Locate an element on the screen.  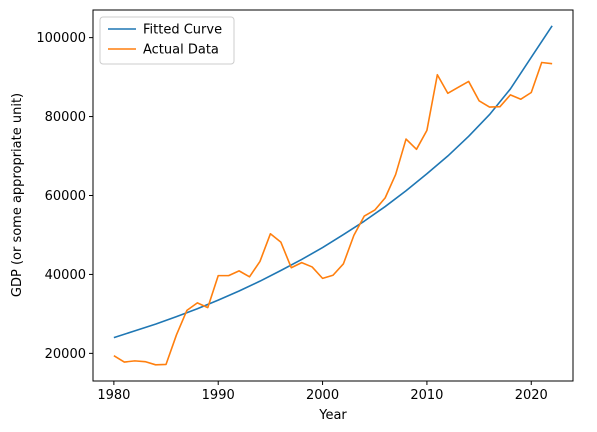
x-tick-label-0: 1980 is located at coordinates (113, 395).